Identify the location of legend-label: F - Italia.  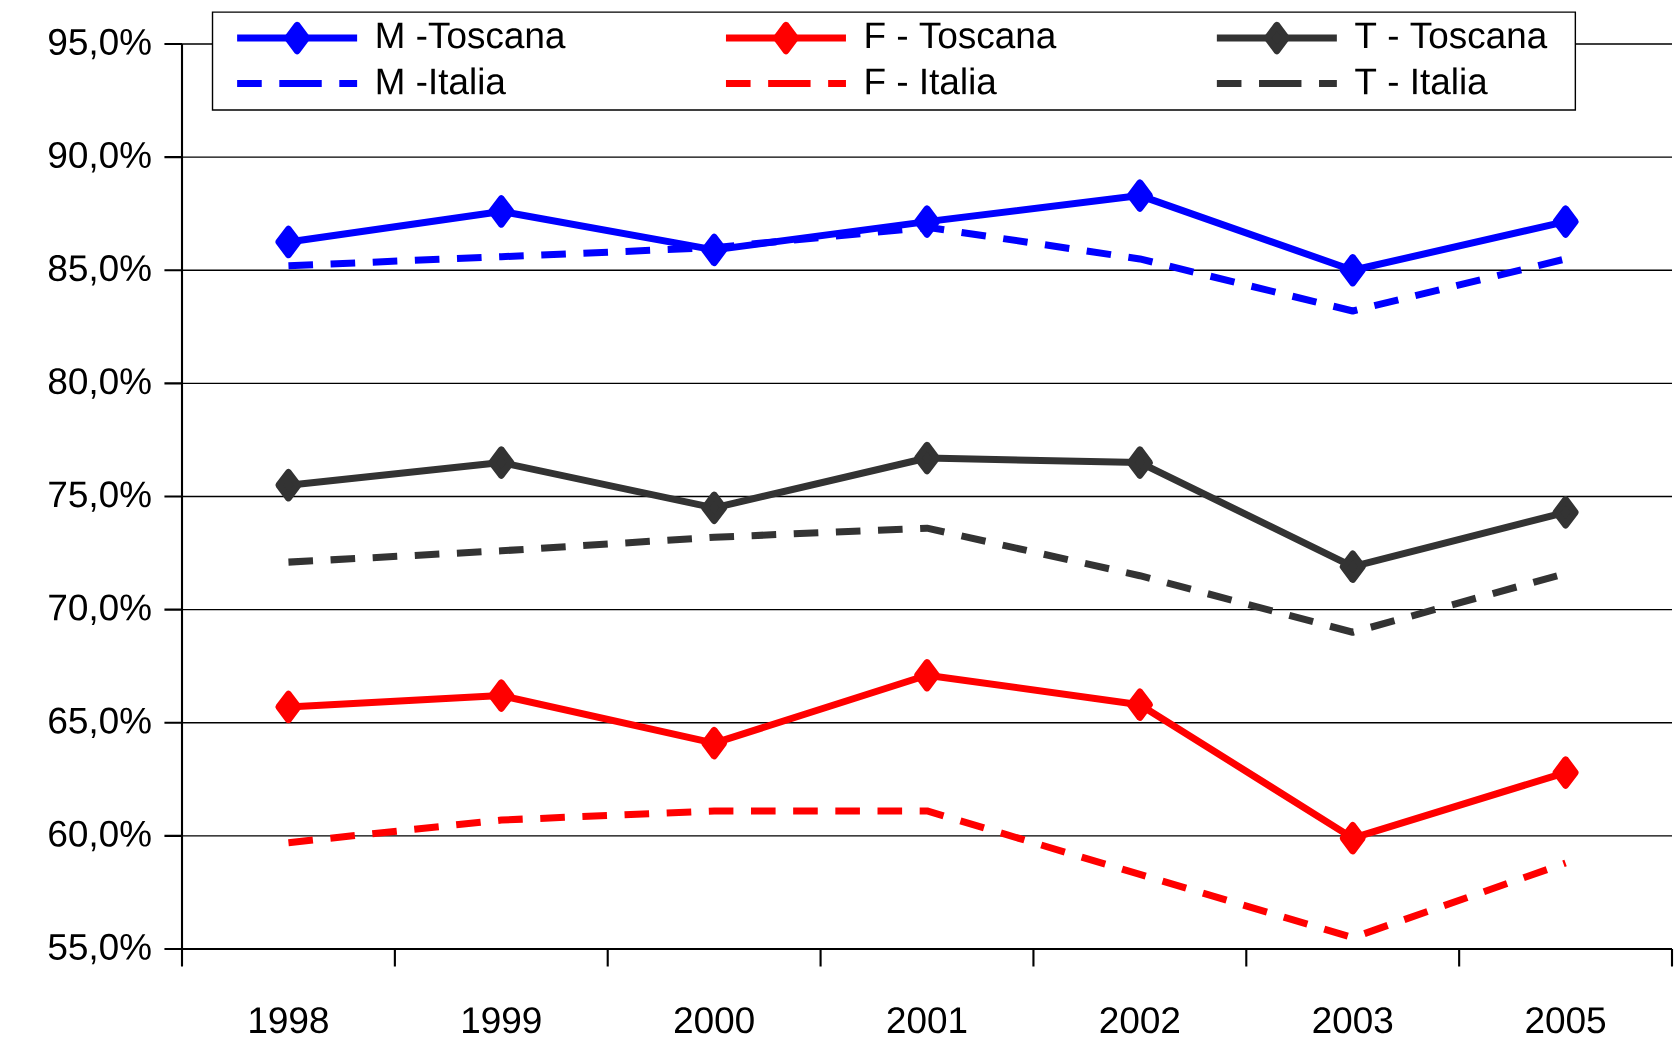
(931, 81).